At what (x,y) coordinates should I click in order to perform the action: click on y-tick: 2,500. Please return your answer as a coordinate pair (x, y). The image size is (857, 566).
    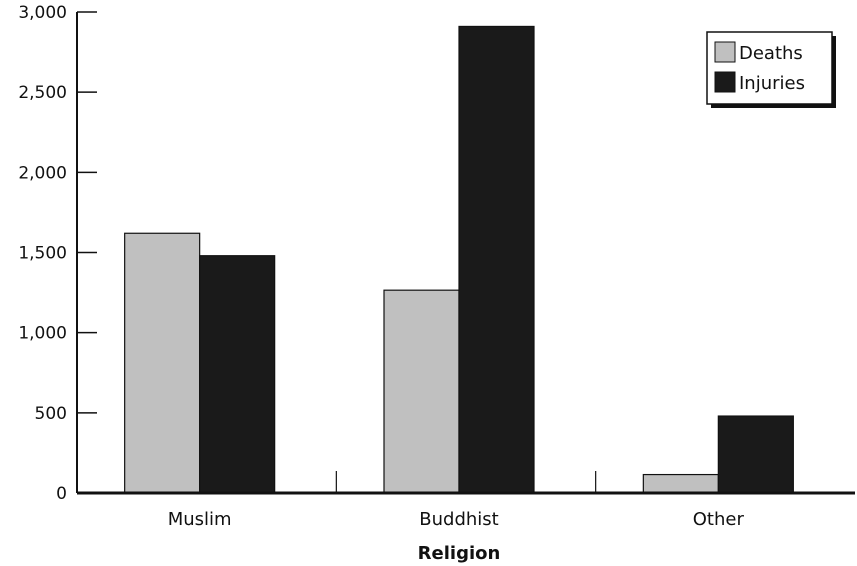
    Looking at the image, I should click on (57, 93).